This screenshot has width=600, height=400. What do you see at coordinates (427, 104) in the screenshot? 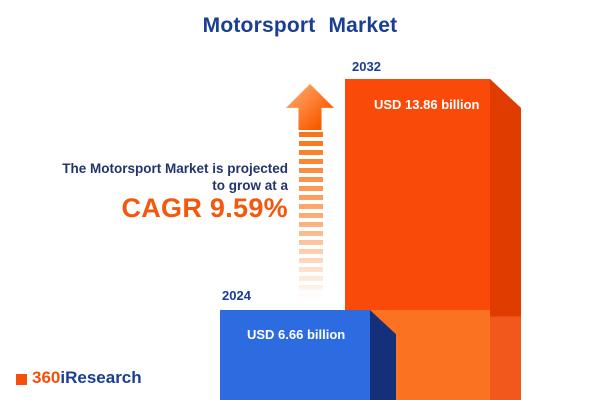
I see `bar-2032-value-label: USD 13.86 billion` at bounding box center [427, 104].